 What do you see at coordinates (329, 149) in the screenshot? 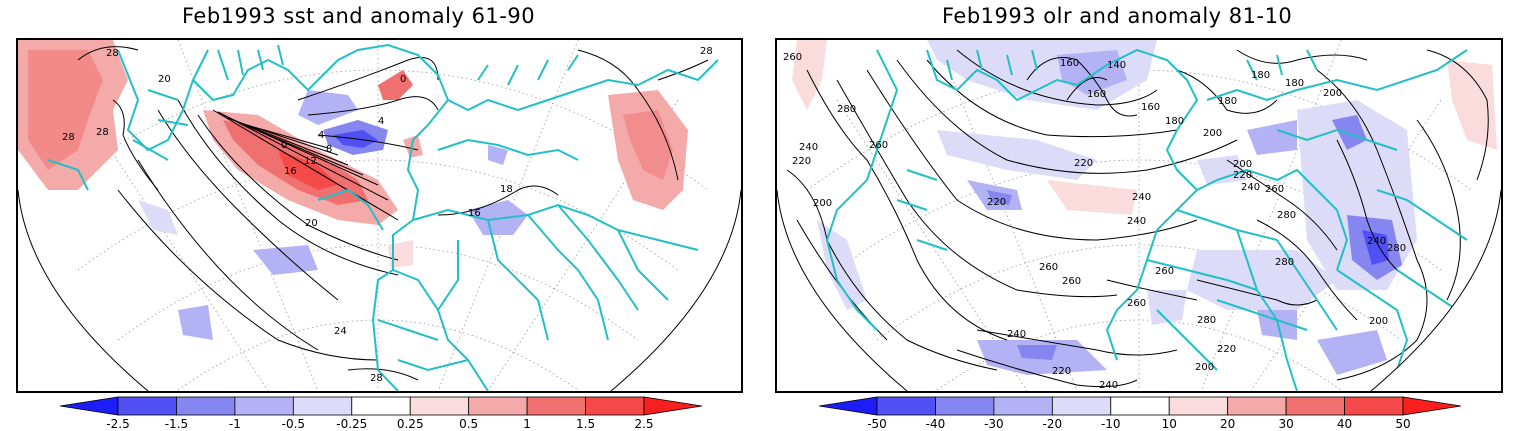
I see `sst-contour-label: 8` at bounding box center [329, 149].